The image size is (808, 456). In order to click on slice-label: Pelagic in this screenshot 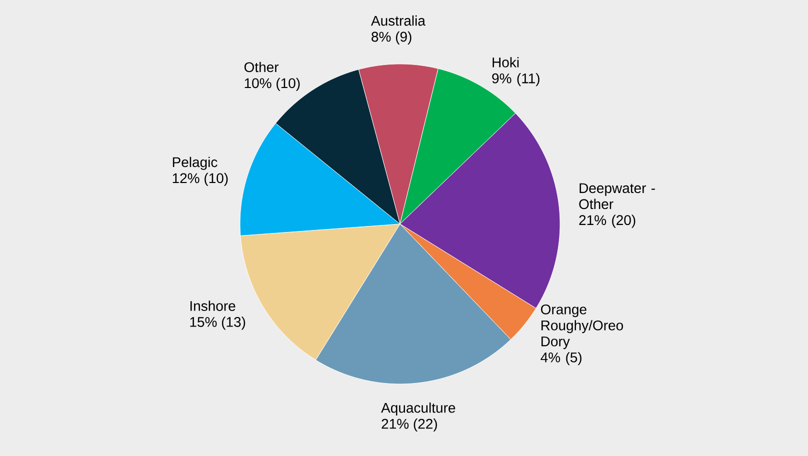, I will do `click(195, 163)`.